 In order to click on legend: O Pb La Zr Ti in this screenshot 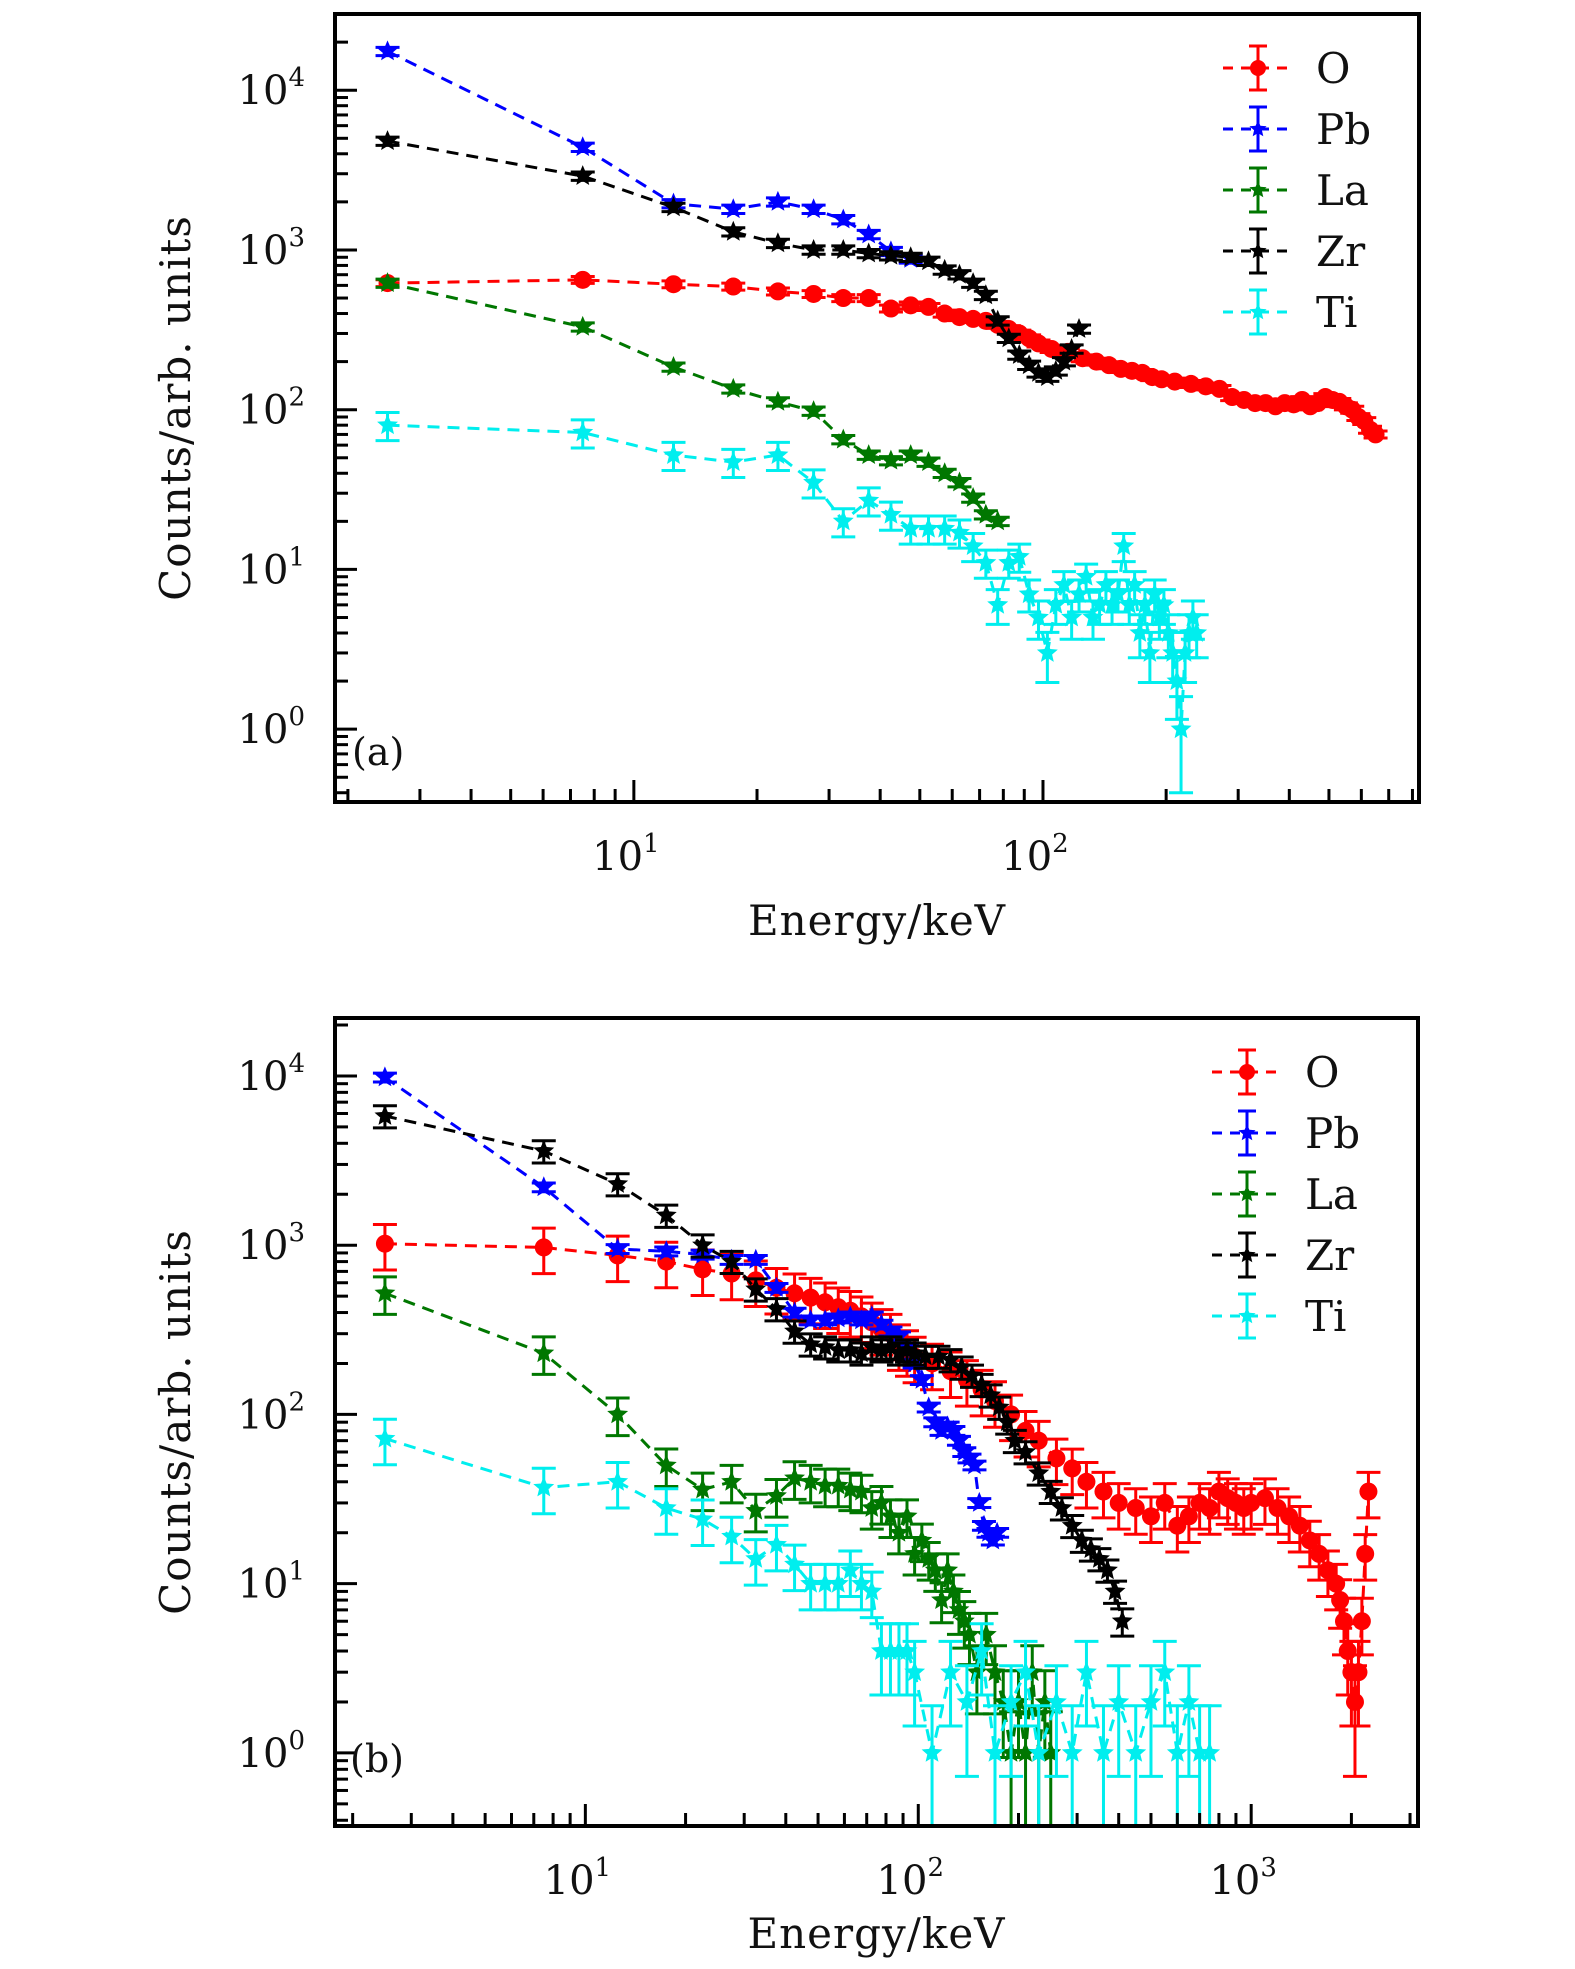, I will do `click(1297, 190)`.